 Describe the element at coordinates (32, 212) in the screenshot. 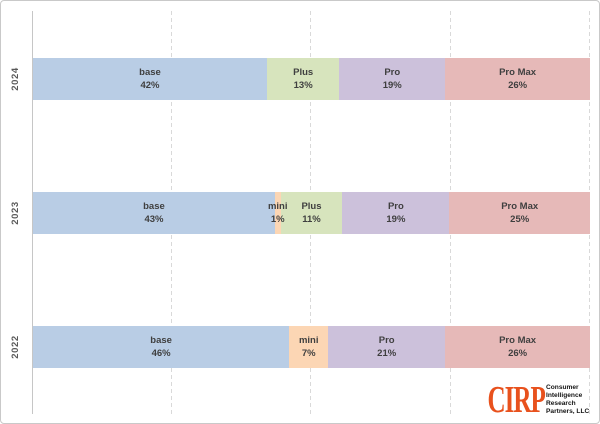

I see `y-axis-line` at that location.